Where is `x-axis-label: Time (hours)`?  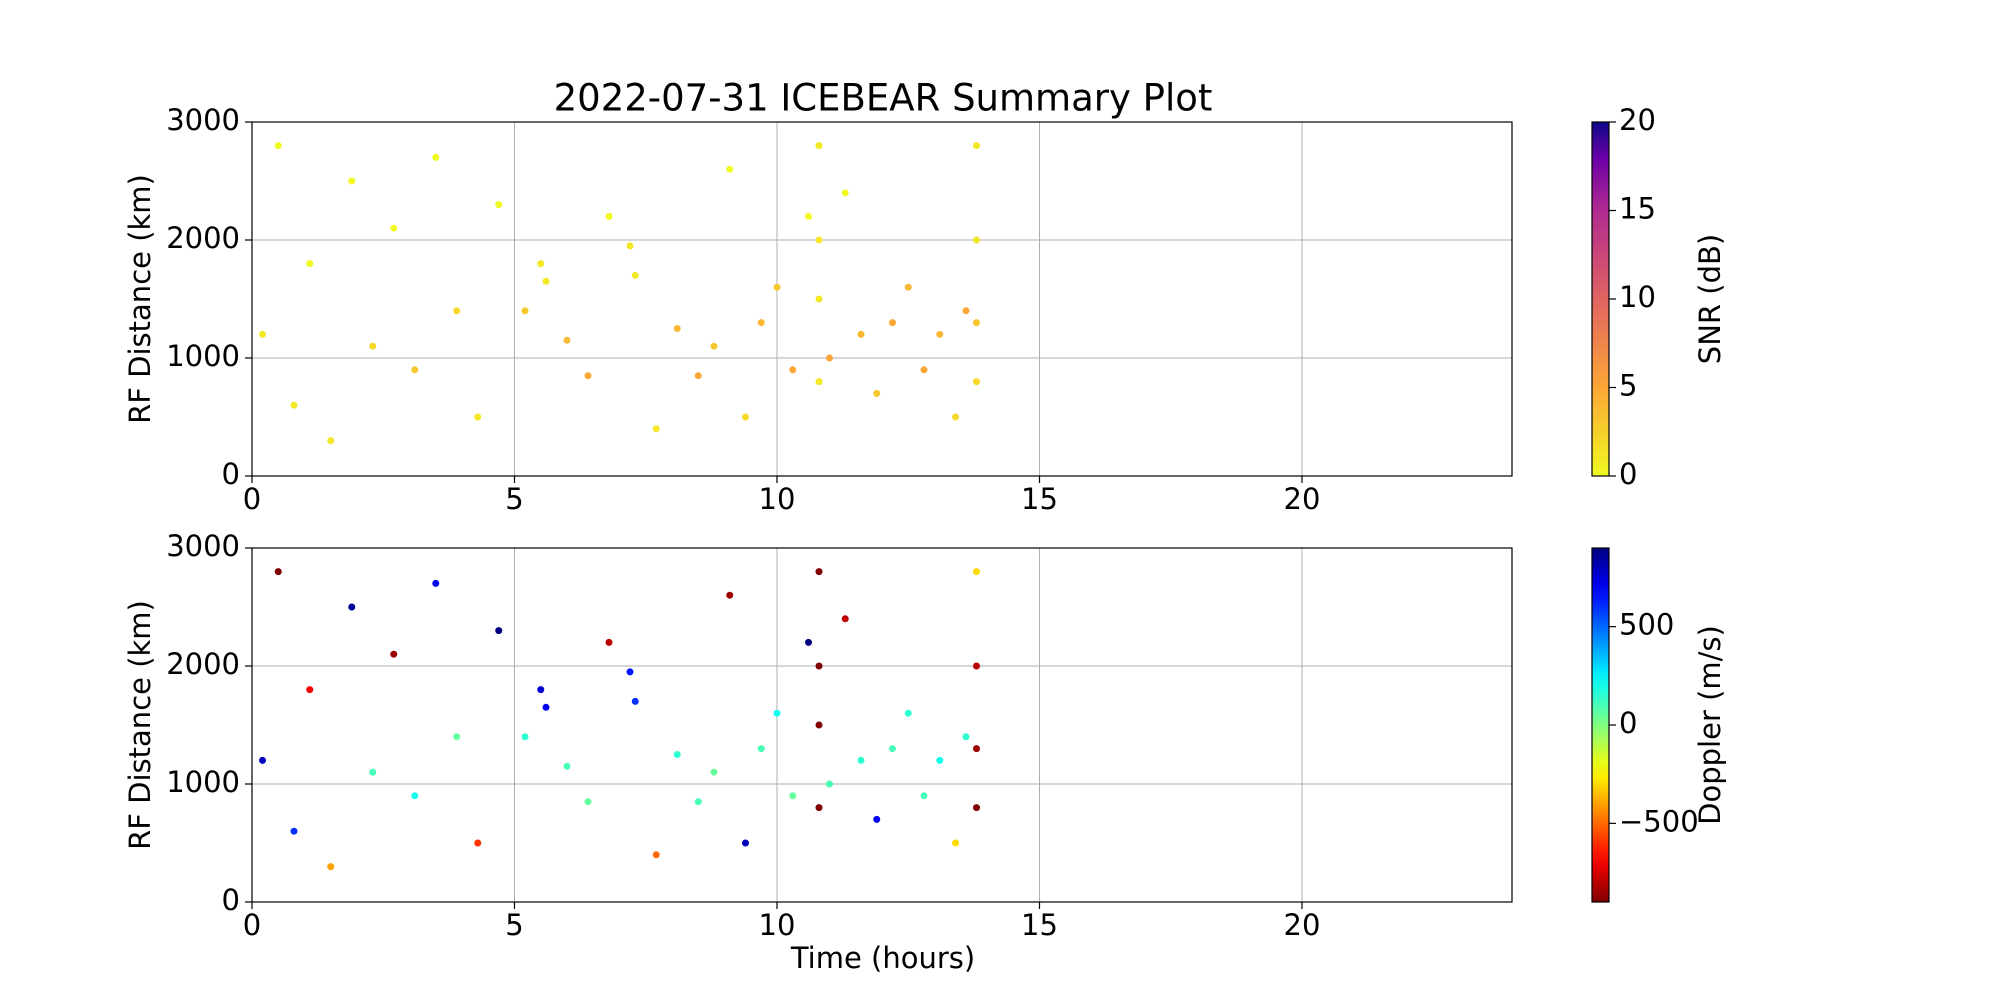
x-axis-label: Time (hours) is located at coordinates (882, 958).